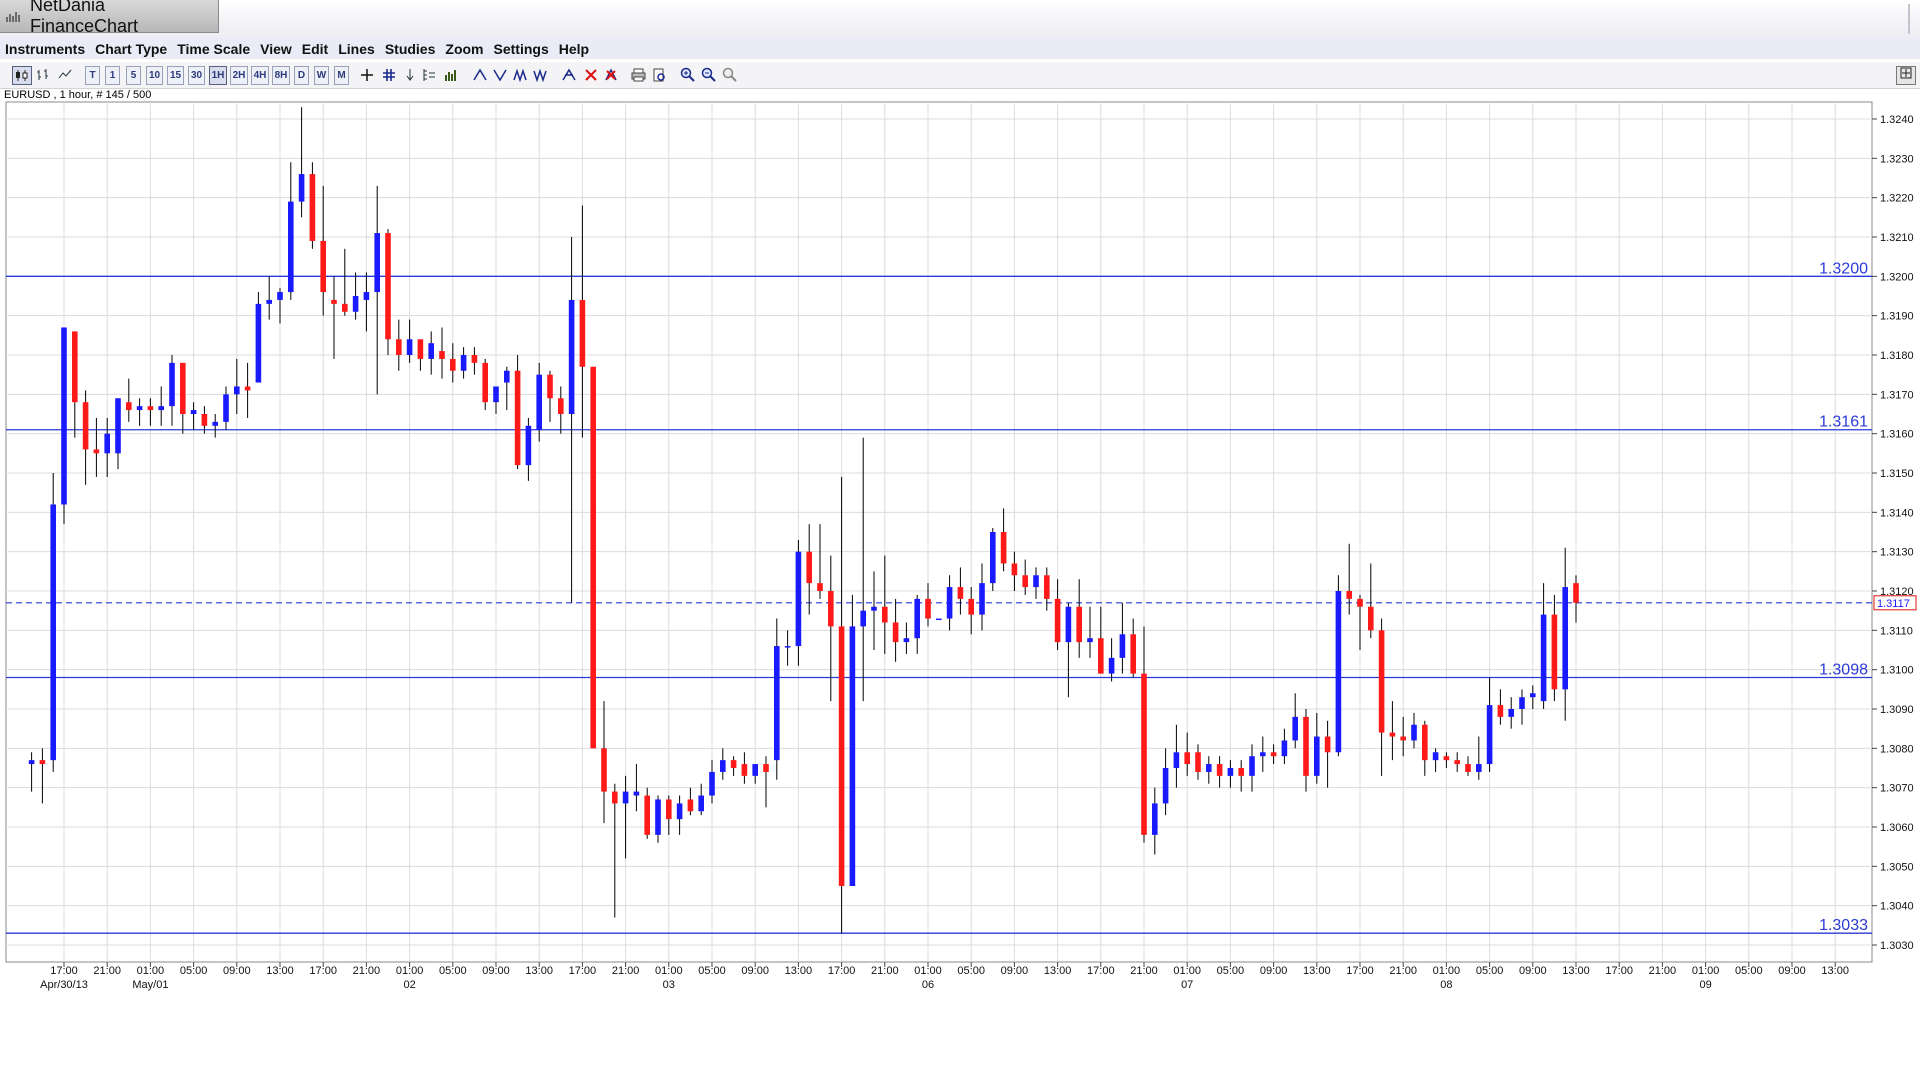 Image resolution: width=1920 pixels, height=1080 pixels. What do you see at coordinates (1897, 513) in the screenshot?
I see `y-tick-label: 1.3140` at bounding box center [1897, 513].